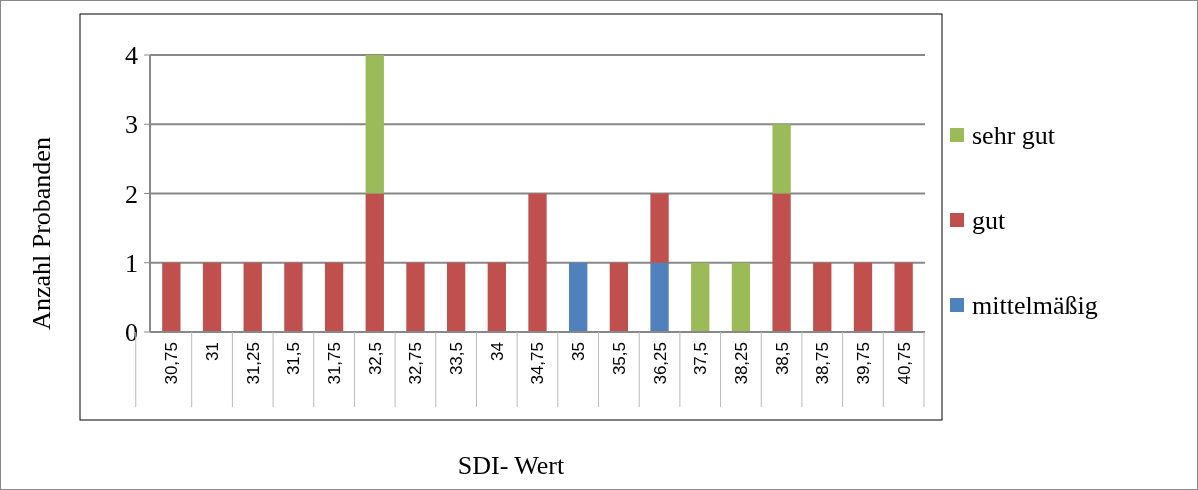 This screenshot has height=490, width=1198. Describe the element at coordinates (416, 363) in the screenshot. I see `x-tick-label: 32,75` at that location.